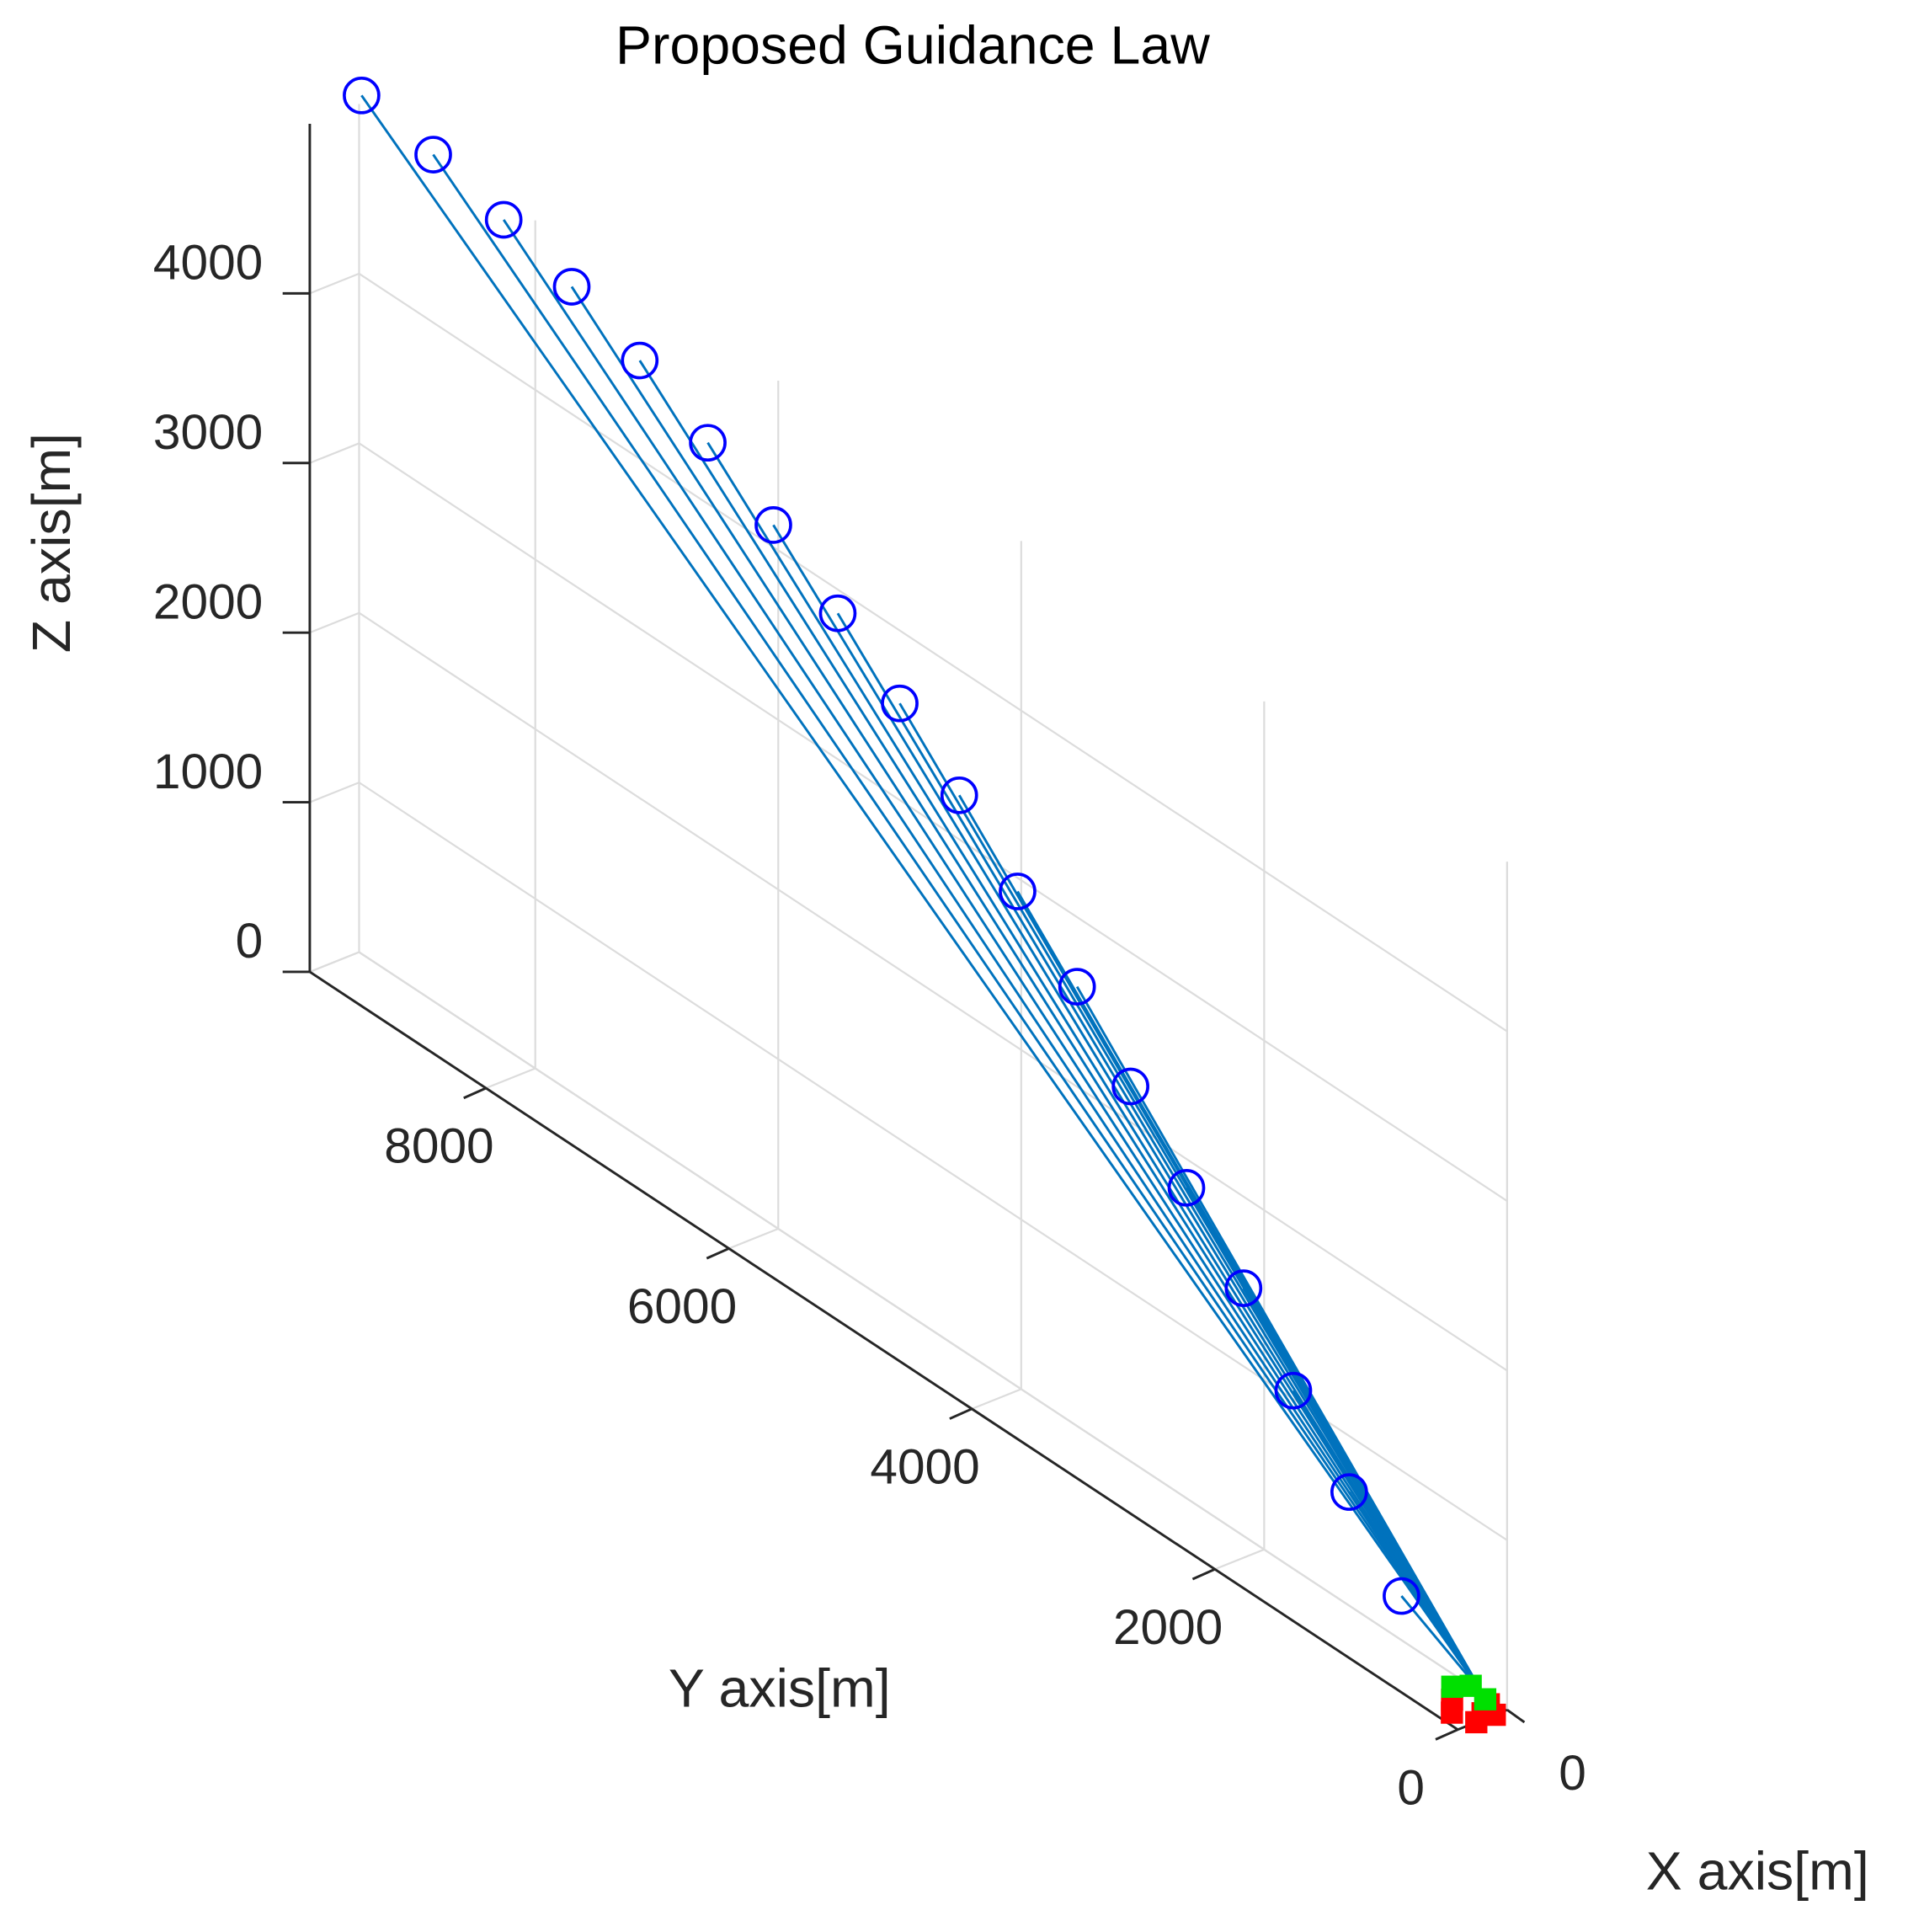 The width and height of the screenshot is (1924, 1932). I want to click on x-axis-label: X axis[m], so click(1758, 1871).